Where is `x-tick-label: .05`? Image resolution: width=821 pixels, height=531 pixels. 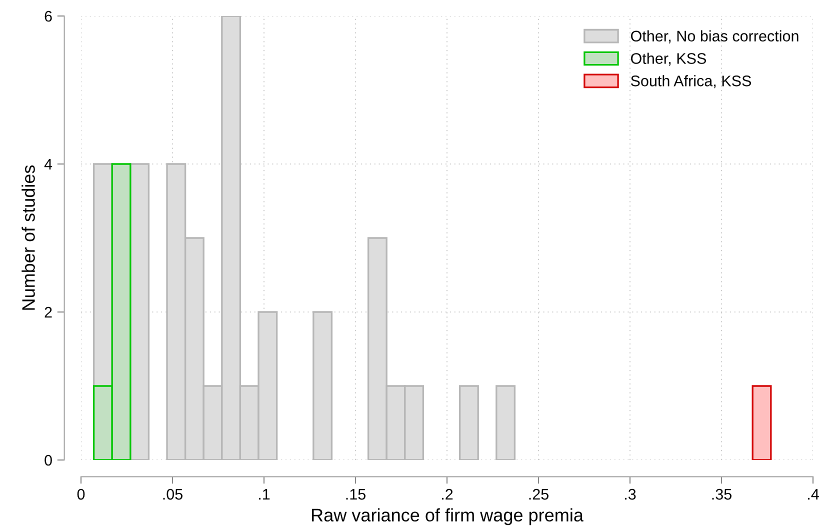 x-tick-label: .05 is located at coordinates (172, 494).